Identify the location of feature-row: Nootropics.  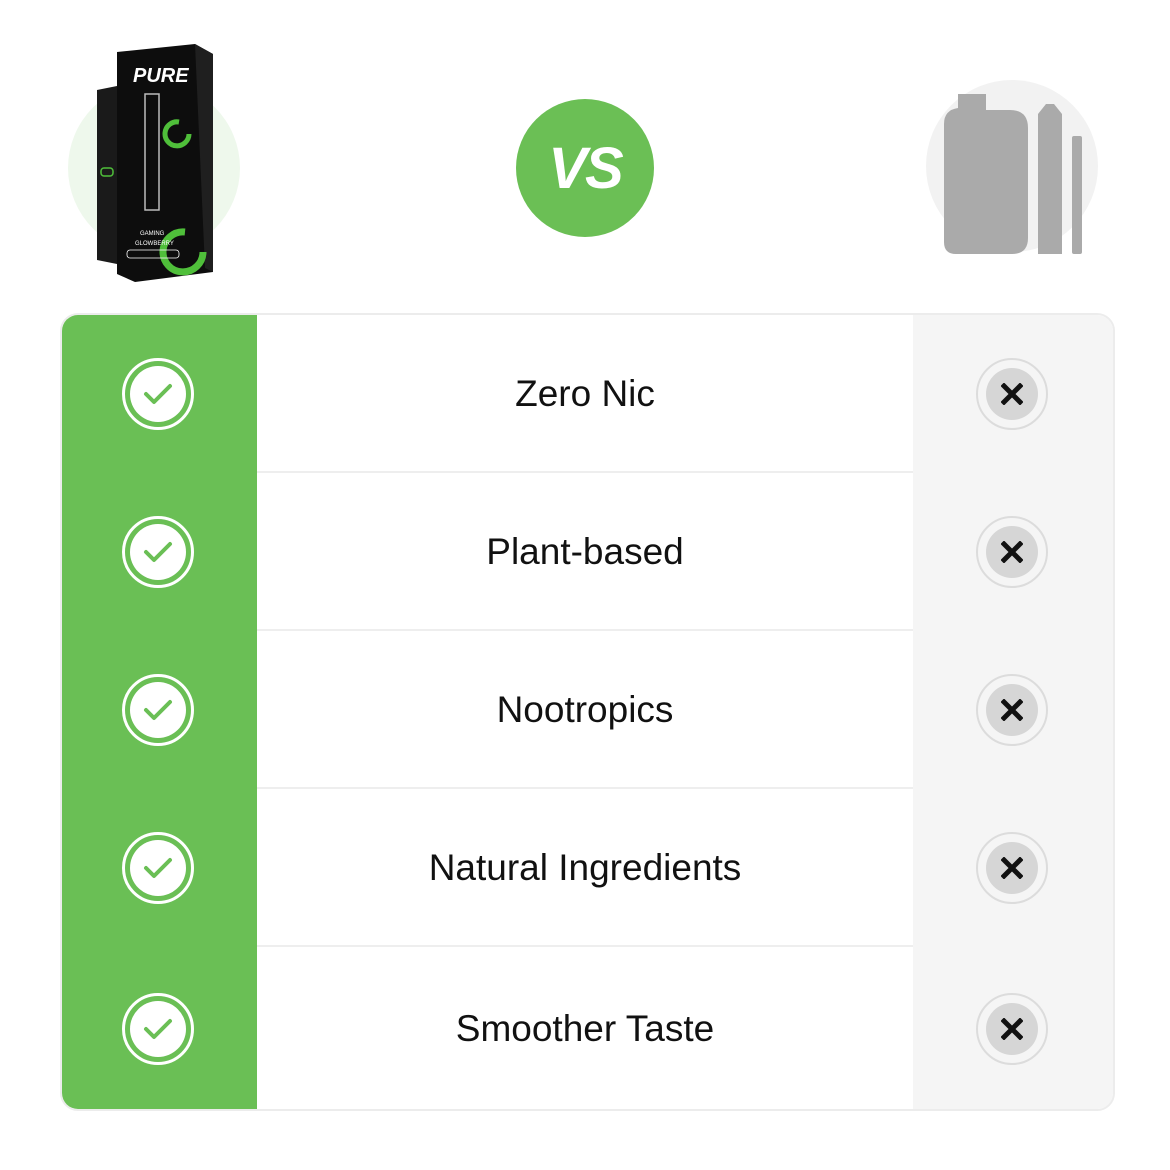
(587, 710).